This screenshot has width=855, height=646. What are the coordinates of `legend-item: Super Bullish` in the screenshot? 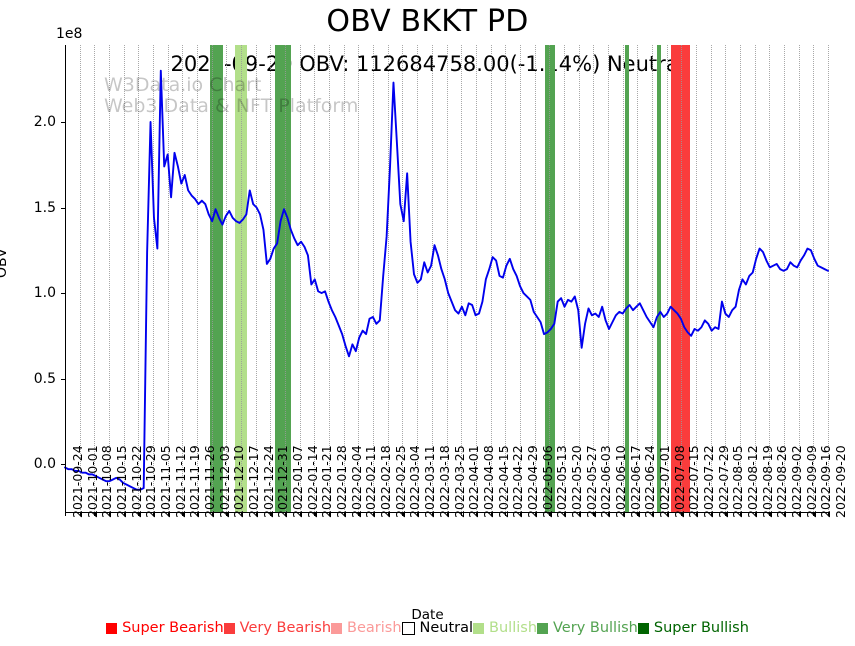 It's located at (693, 628).